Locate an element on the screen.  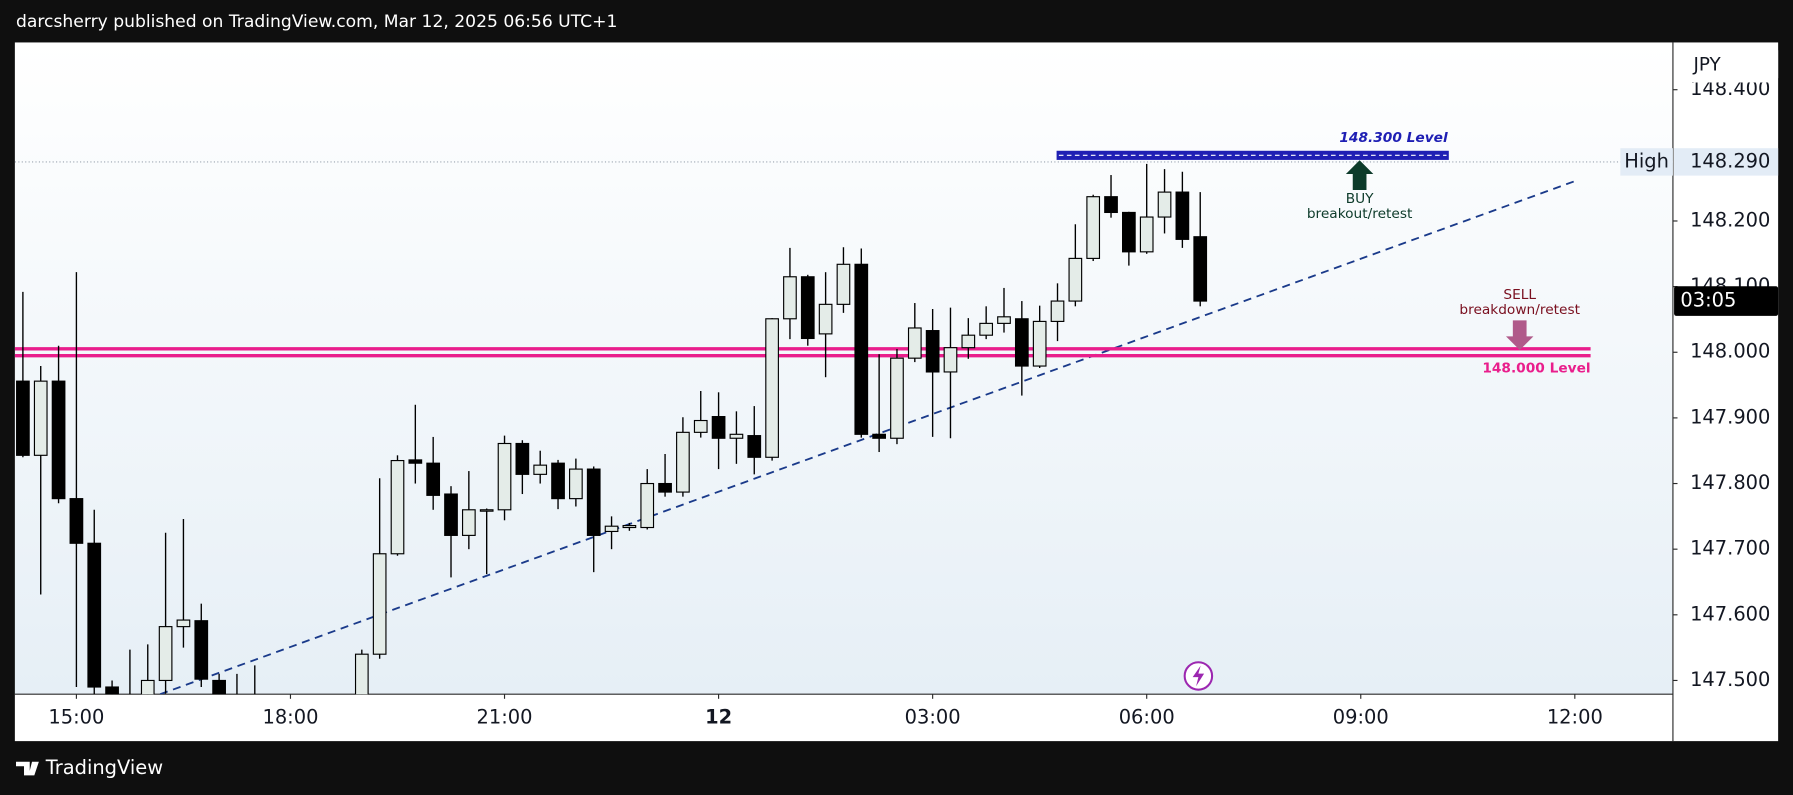
high-value-box is located at coordinates (1726, 162).